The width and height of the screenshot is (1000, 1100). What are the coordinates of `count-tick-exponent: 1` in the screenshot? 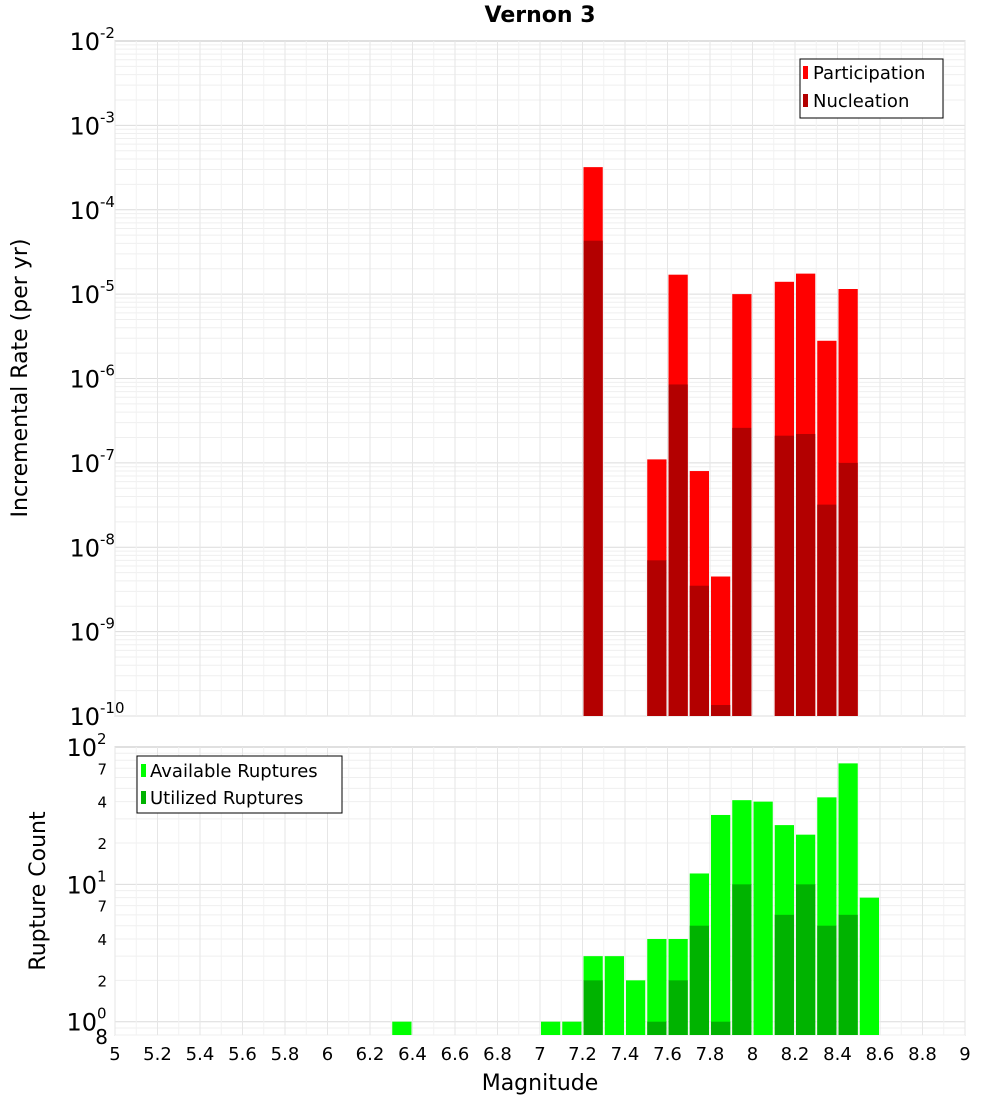 It's located at (102, 876).